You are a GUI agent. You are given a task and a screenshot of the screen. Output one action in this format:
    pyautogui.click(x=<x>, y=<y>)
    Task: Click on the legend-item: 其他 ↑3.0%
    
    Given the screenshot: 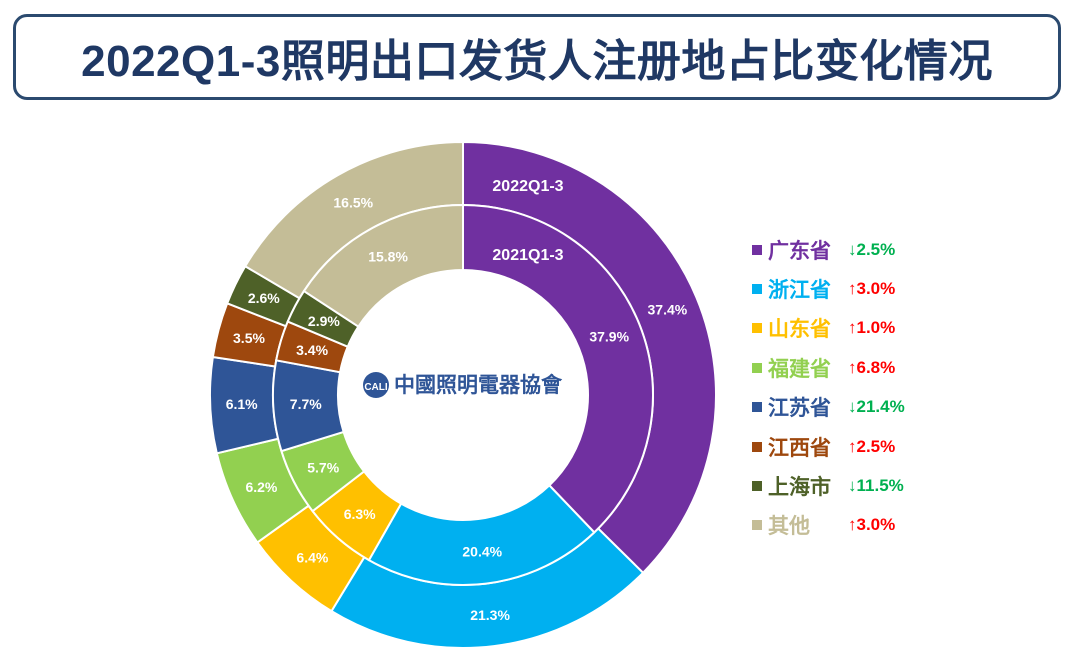 What is the action you would take?
    pyautogui.click(x=828, y=525)
    